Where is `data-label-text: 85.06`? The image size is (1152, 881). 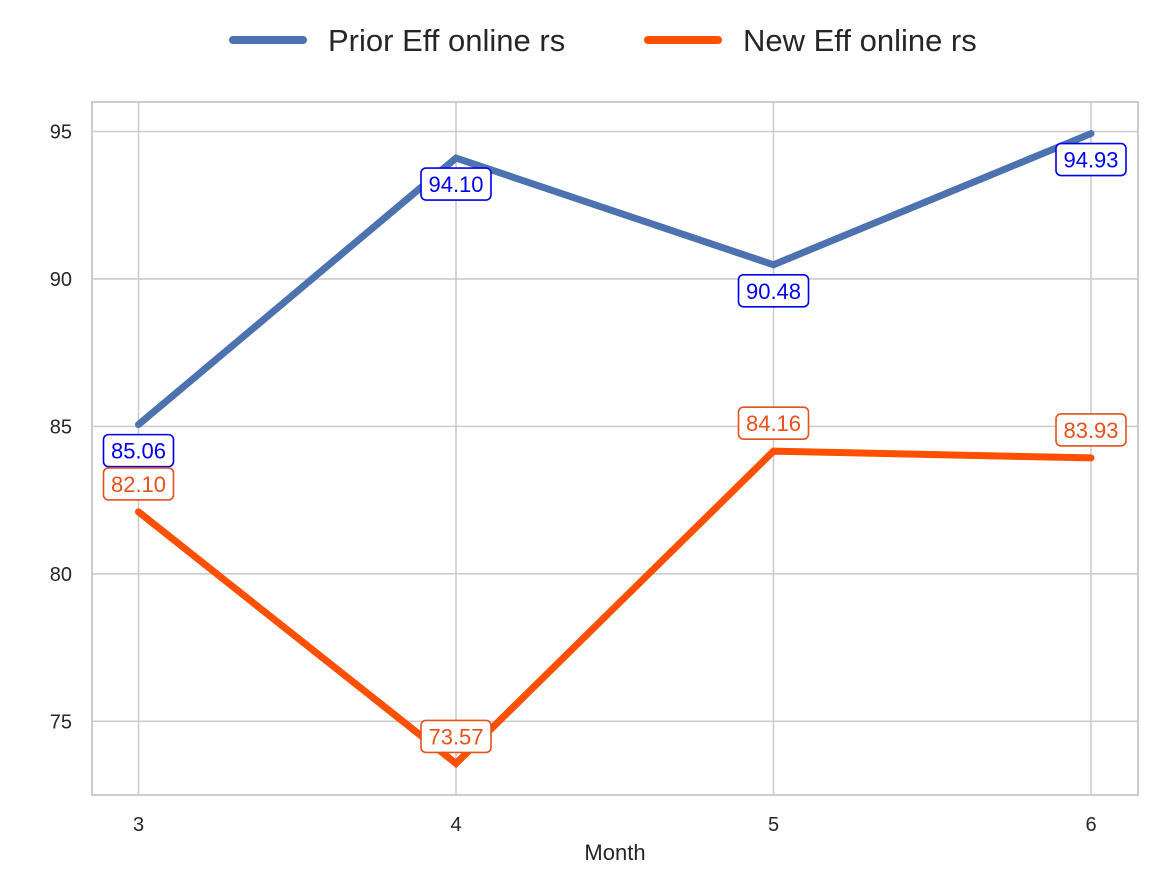 data-label-text: 85.06 is located at coordinates (138, 451).